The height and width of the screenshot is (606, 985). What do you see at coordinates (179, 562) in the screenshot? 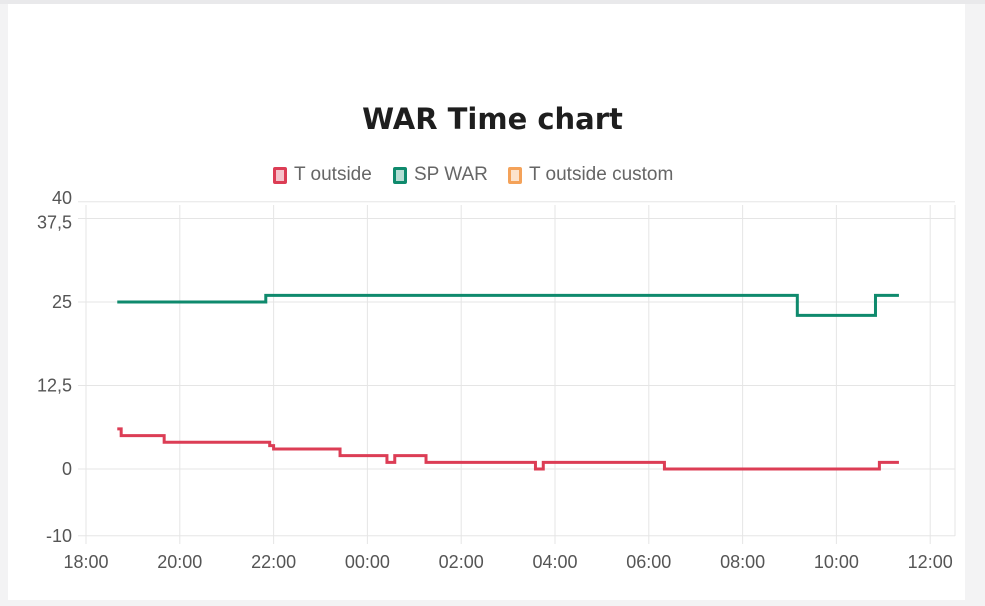
I see `x-tick-label: 20:00` at bounding box center [179, 562].